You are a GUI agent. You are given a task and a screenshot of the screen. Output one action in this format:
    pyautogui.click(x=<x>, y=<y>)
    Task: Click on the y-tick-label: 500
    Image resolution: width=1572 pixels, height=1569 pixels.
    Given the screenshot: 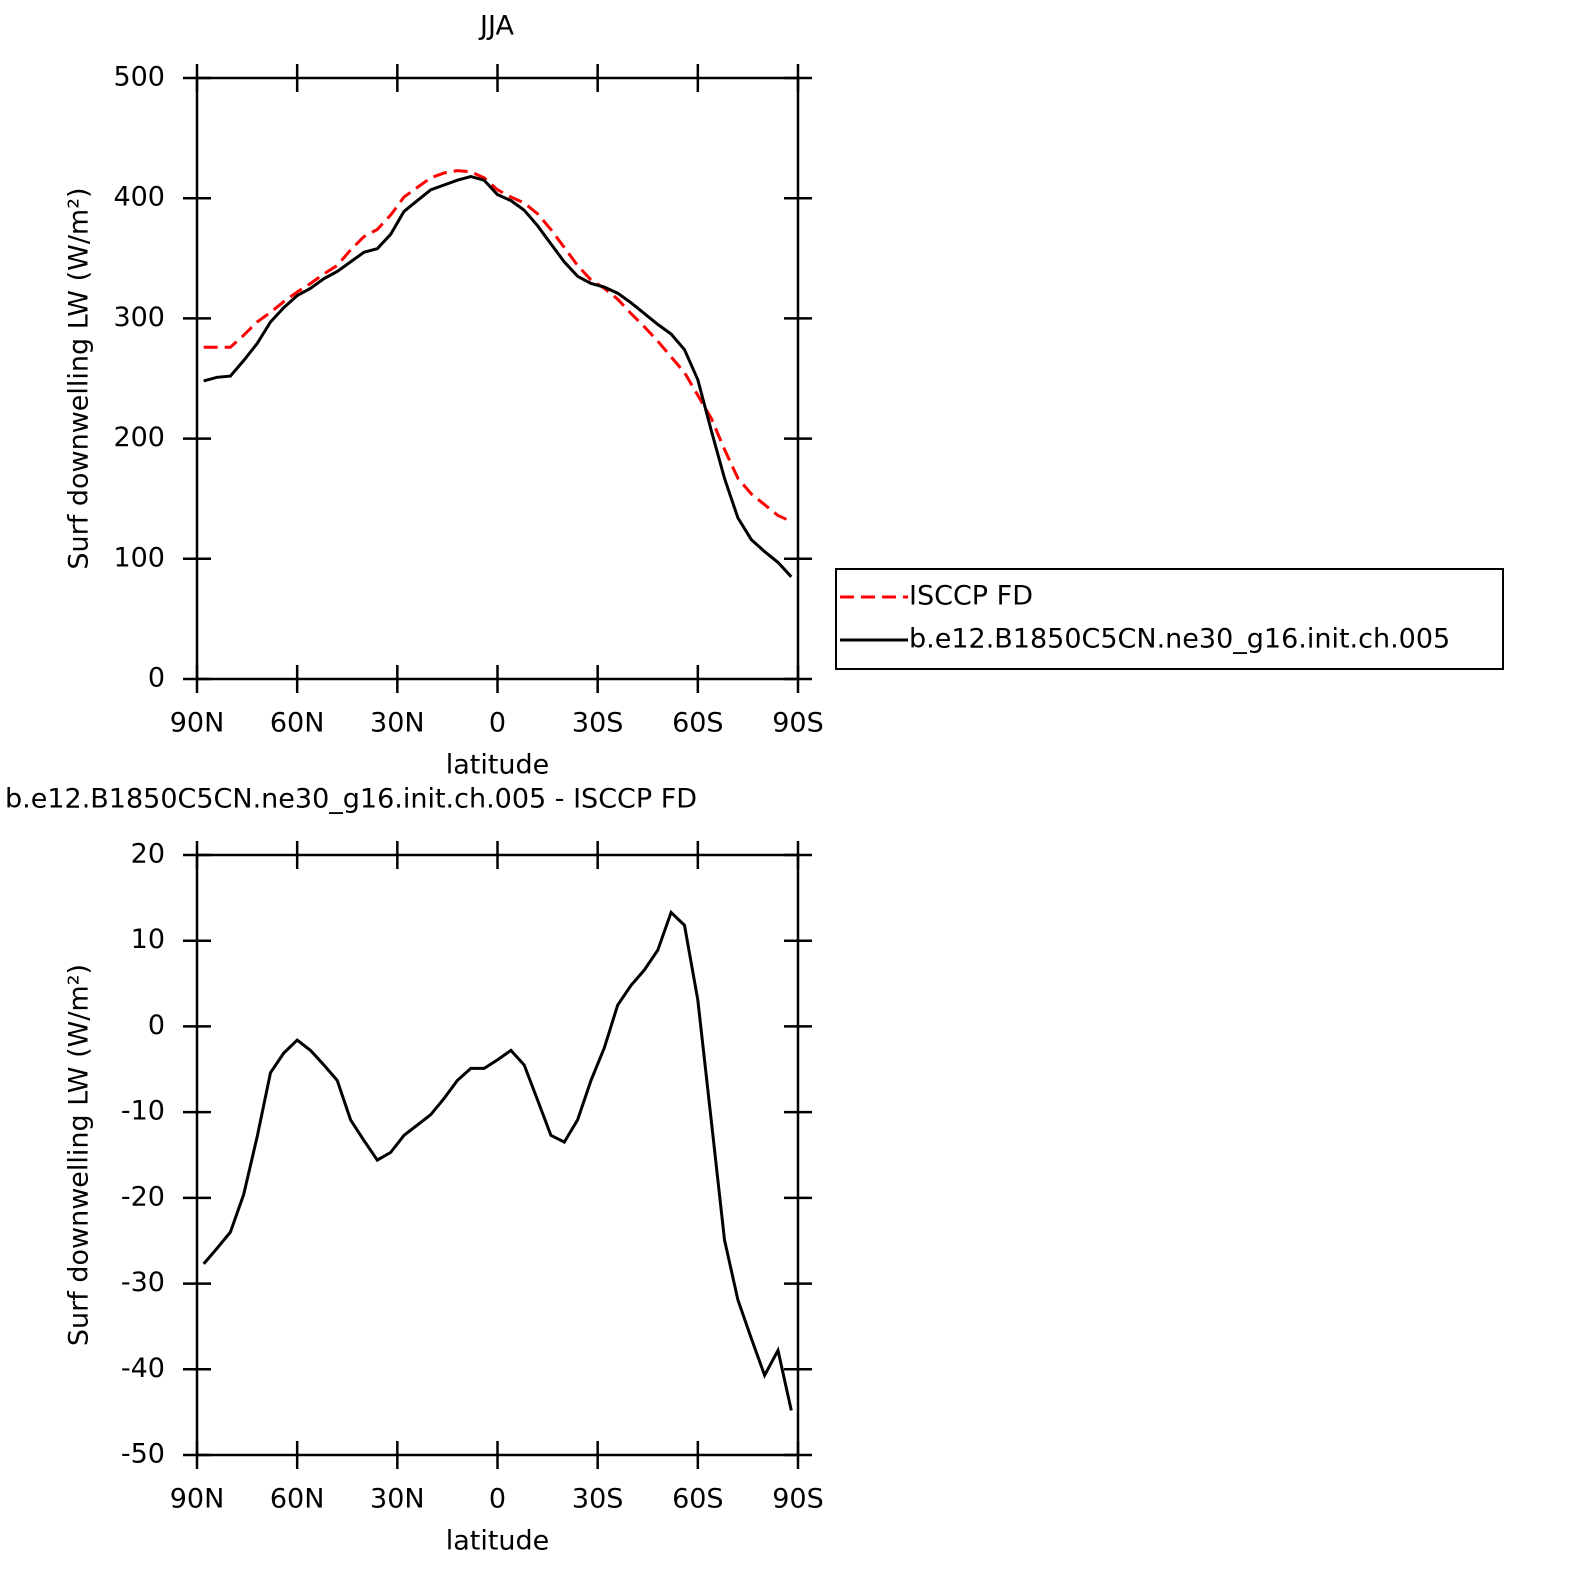 What is the action you would take?
    pyautogui.click(x=139, y=77)
    